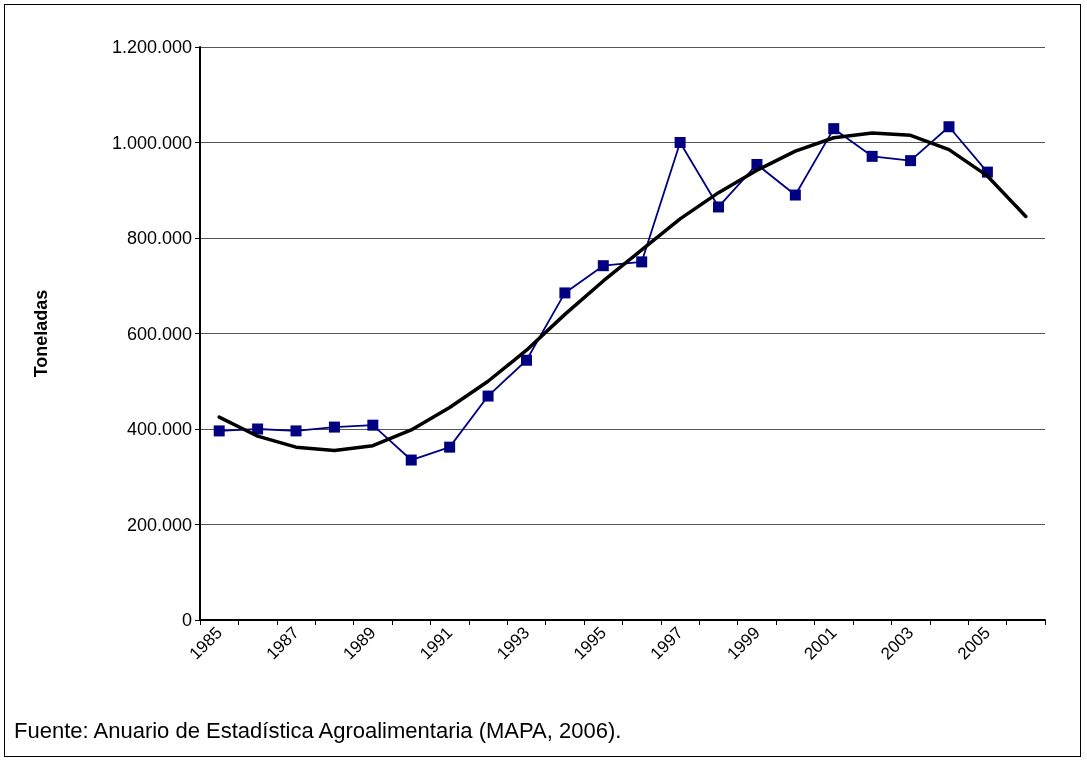  What do you see at coordinates (186, 620) in the screenshot?
I see `y-tick-label: 0` at bounding box center [186, 620].